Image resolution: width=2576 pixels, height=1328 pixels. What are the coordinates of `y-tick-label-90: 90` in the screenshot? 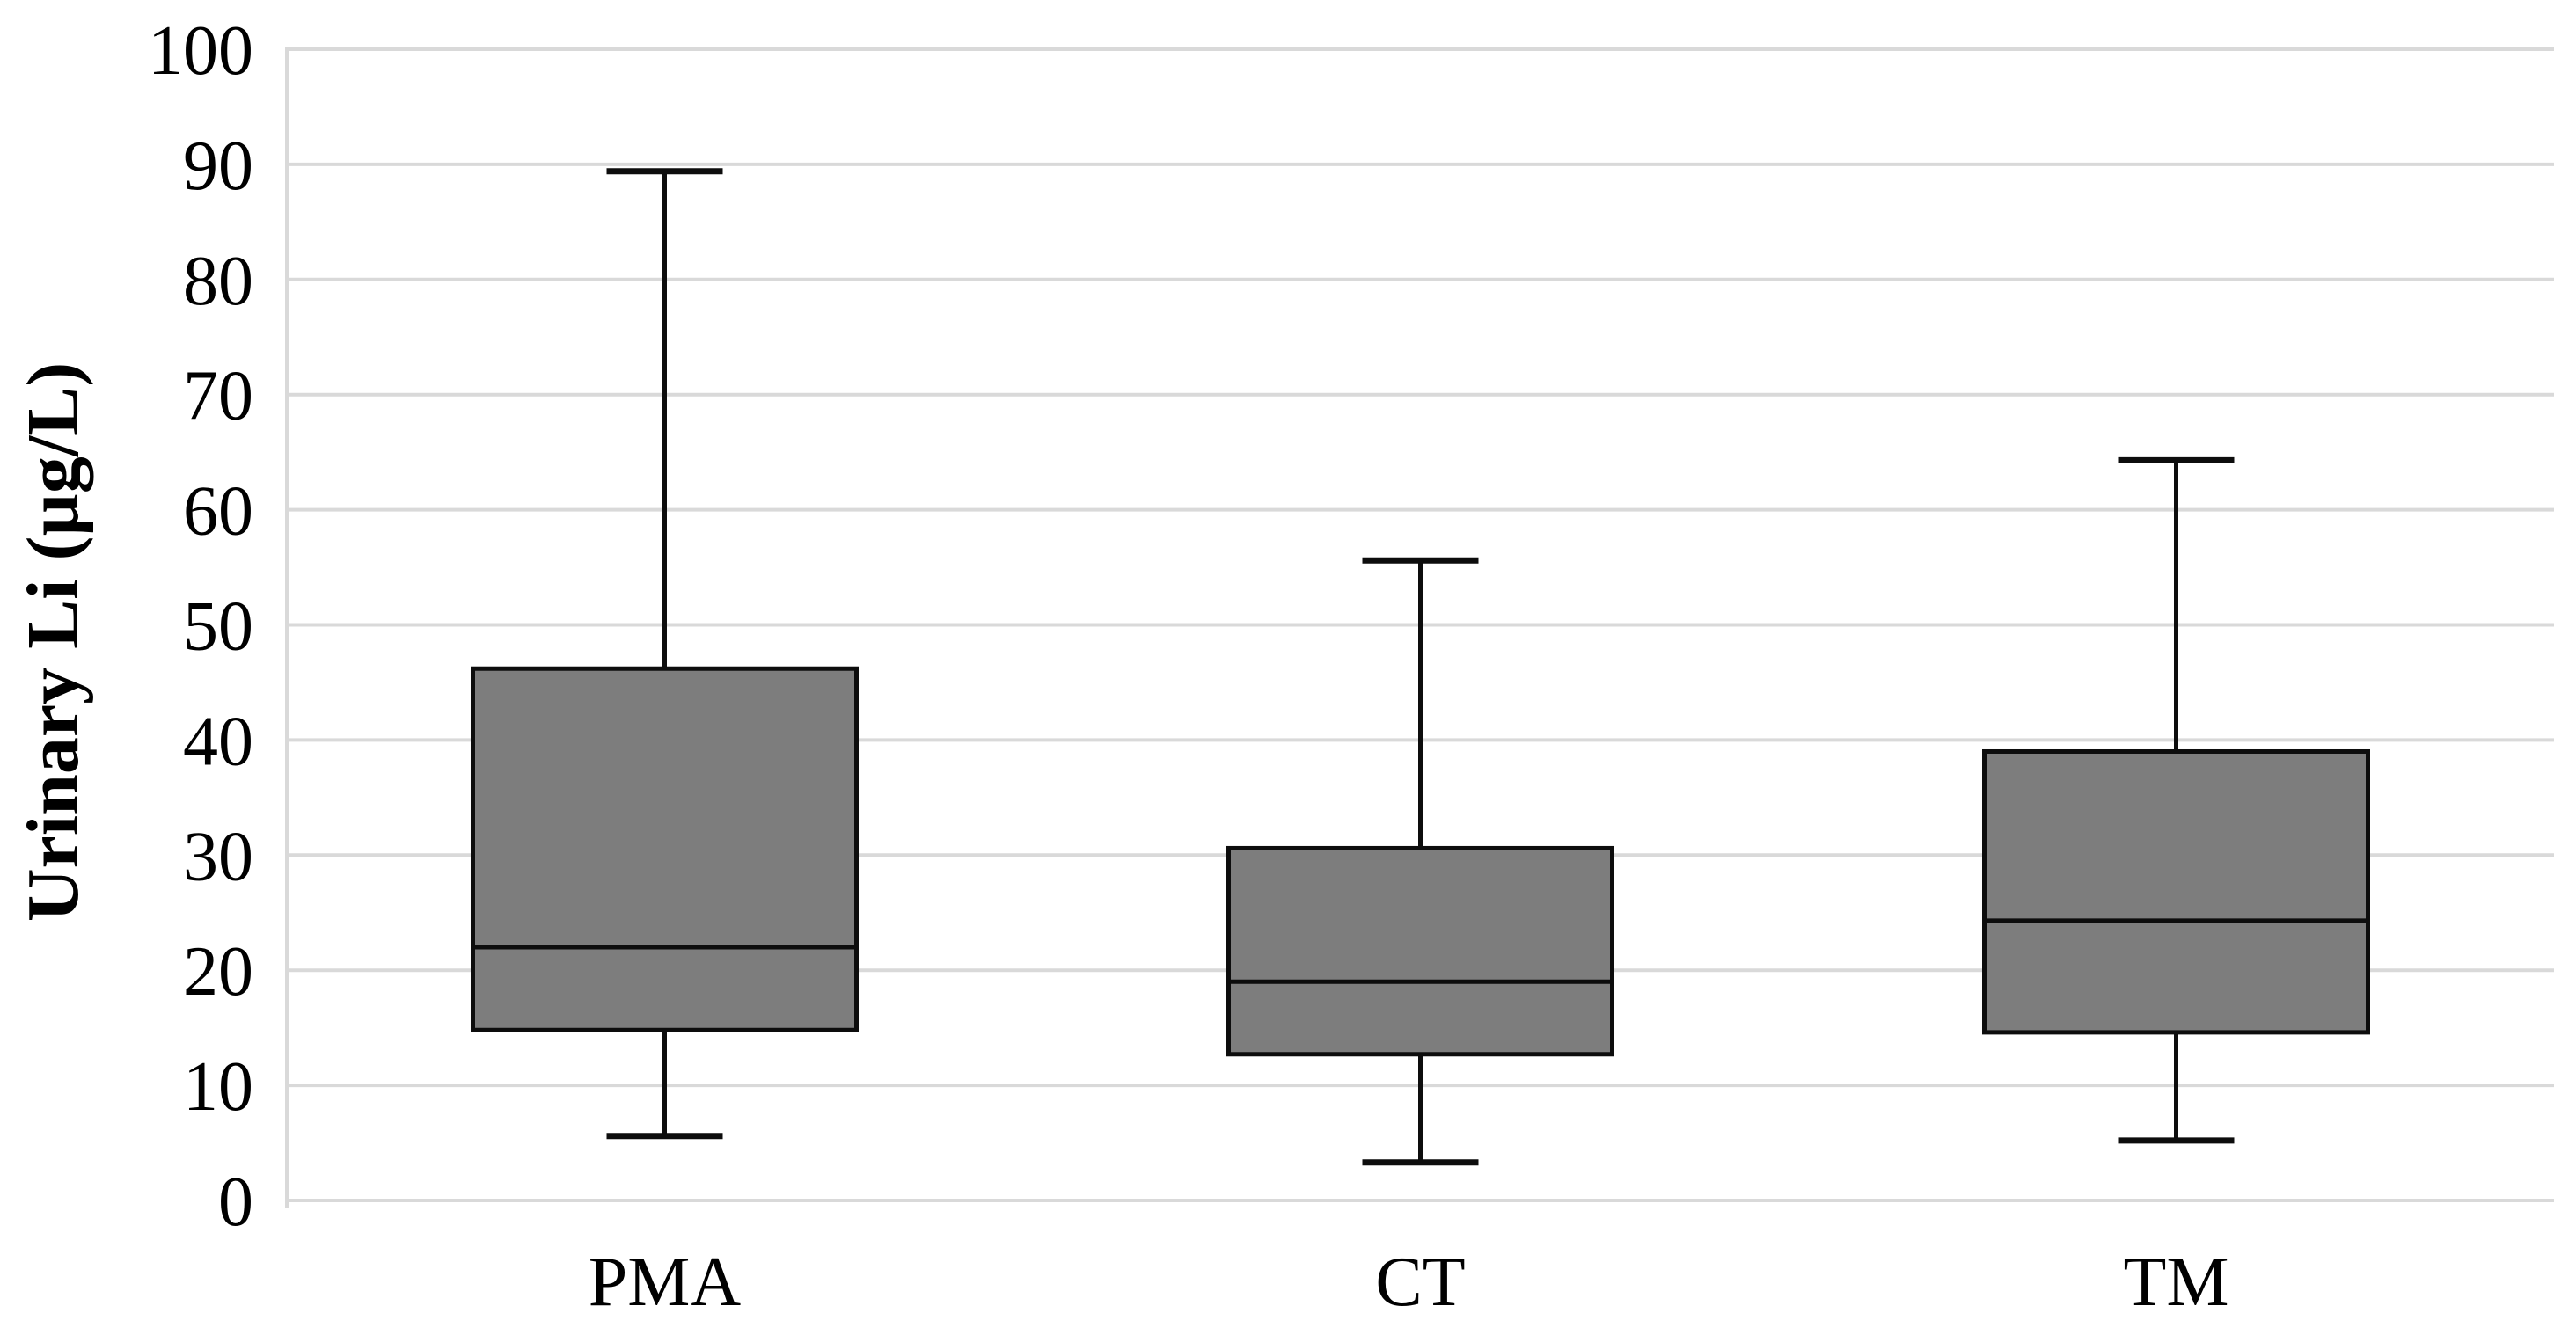 It's located at (218, 166).